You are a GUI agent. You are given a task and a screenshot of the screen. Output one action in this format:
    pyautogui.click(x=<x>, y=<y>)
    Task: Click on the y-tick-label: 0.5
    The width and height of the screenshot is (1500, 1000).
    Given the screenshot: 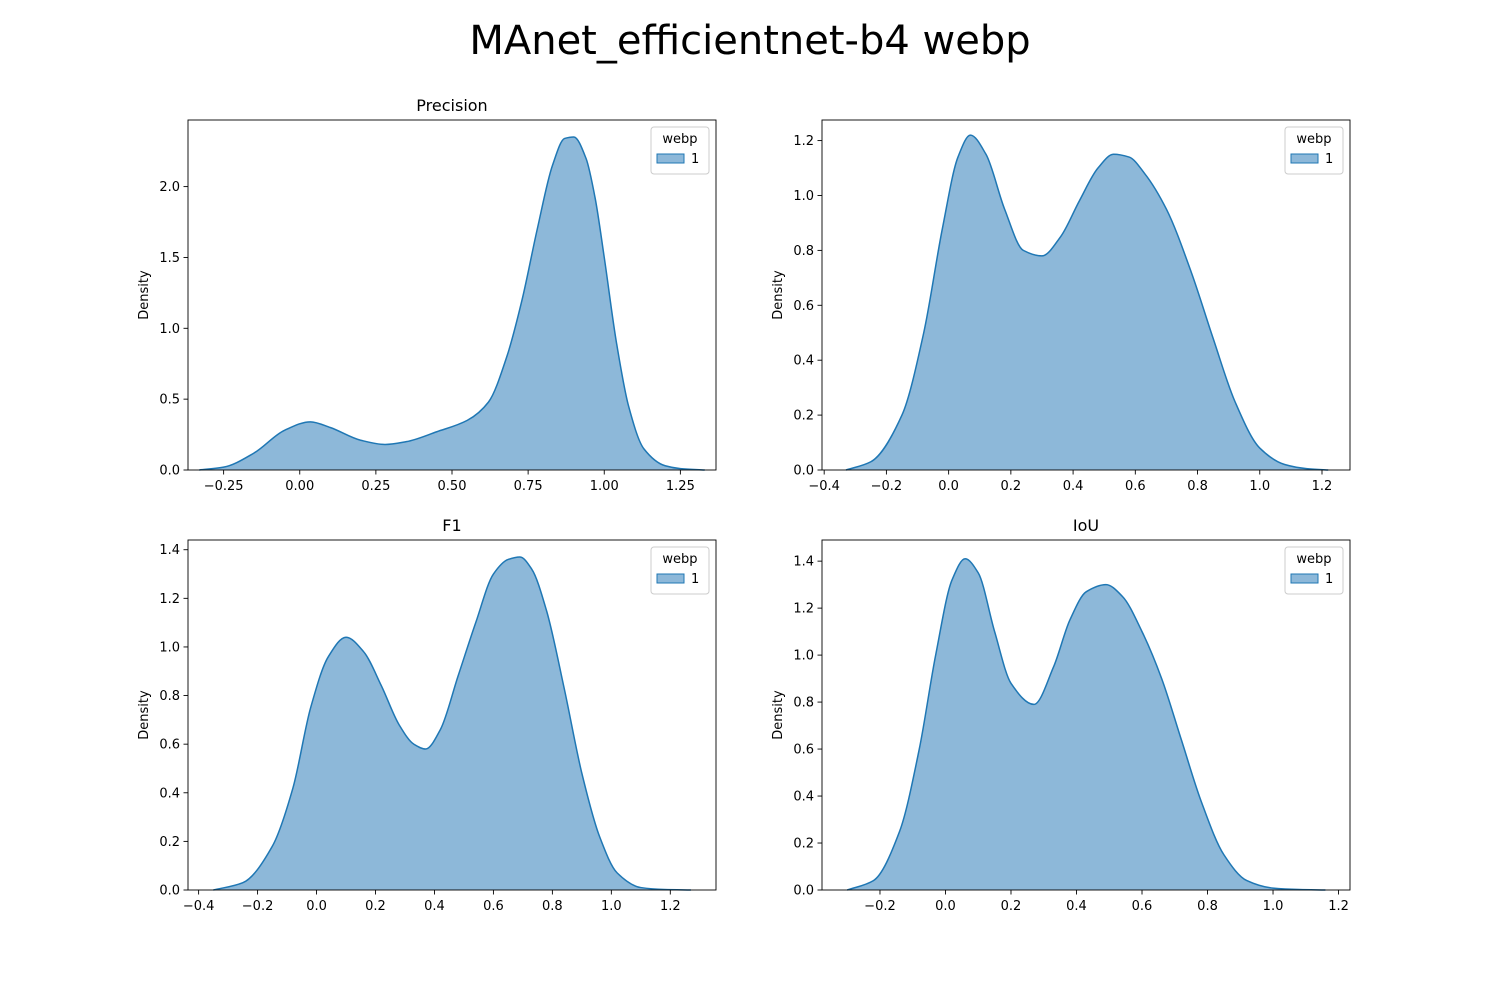 What is the action you would take?
    pyautogui.click(x=169, y=400)
    